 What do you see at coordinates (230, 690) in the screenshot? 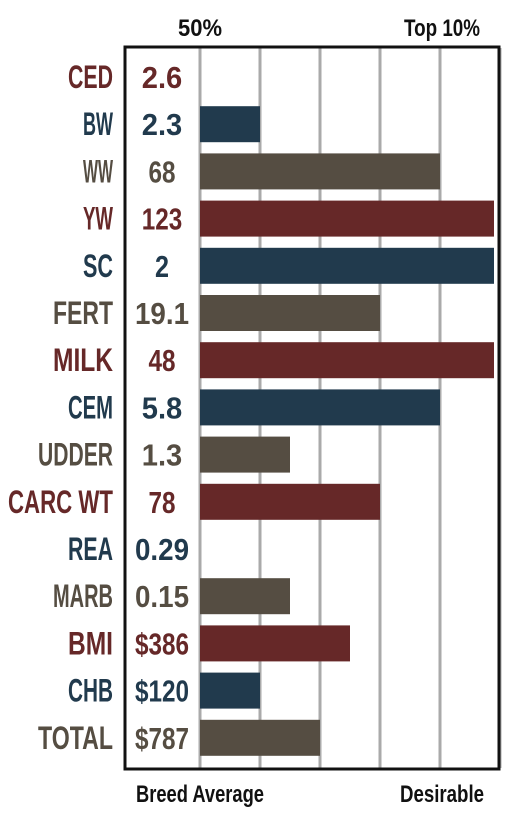
I see `bar-chb` at bounding box center [230, 690].